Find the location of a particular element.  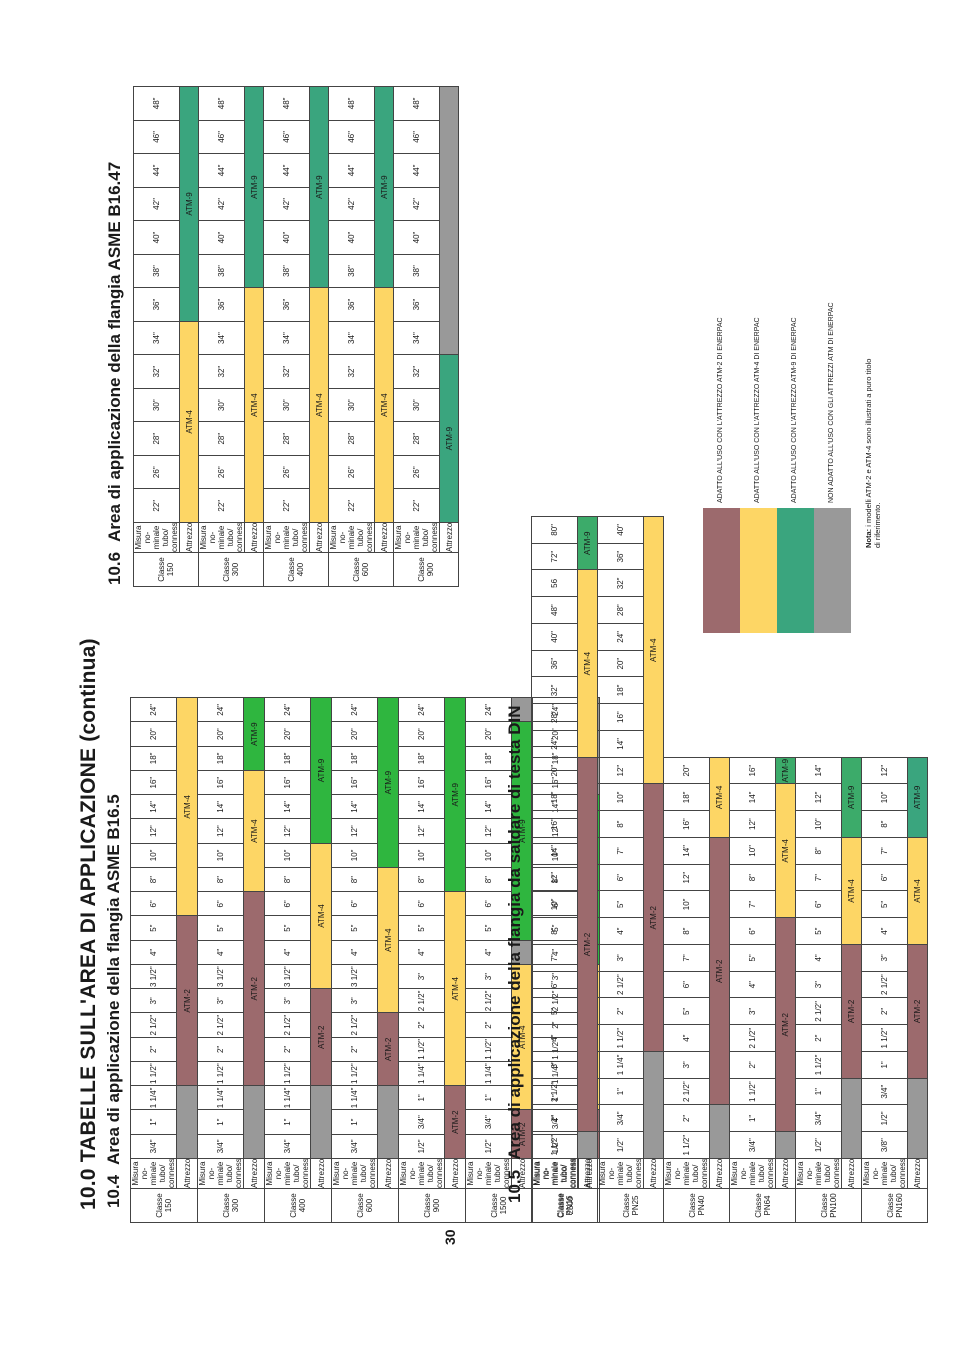

size-cell: 56 is located at coordinates (554, 583).